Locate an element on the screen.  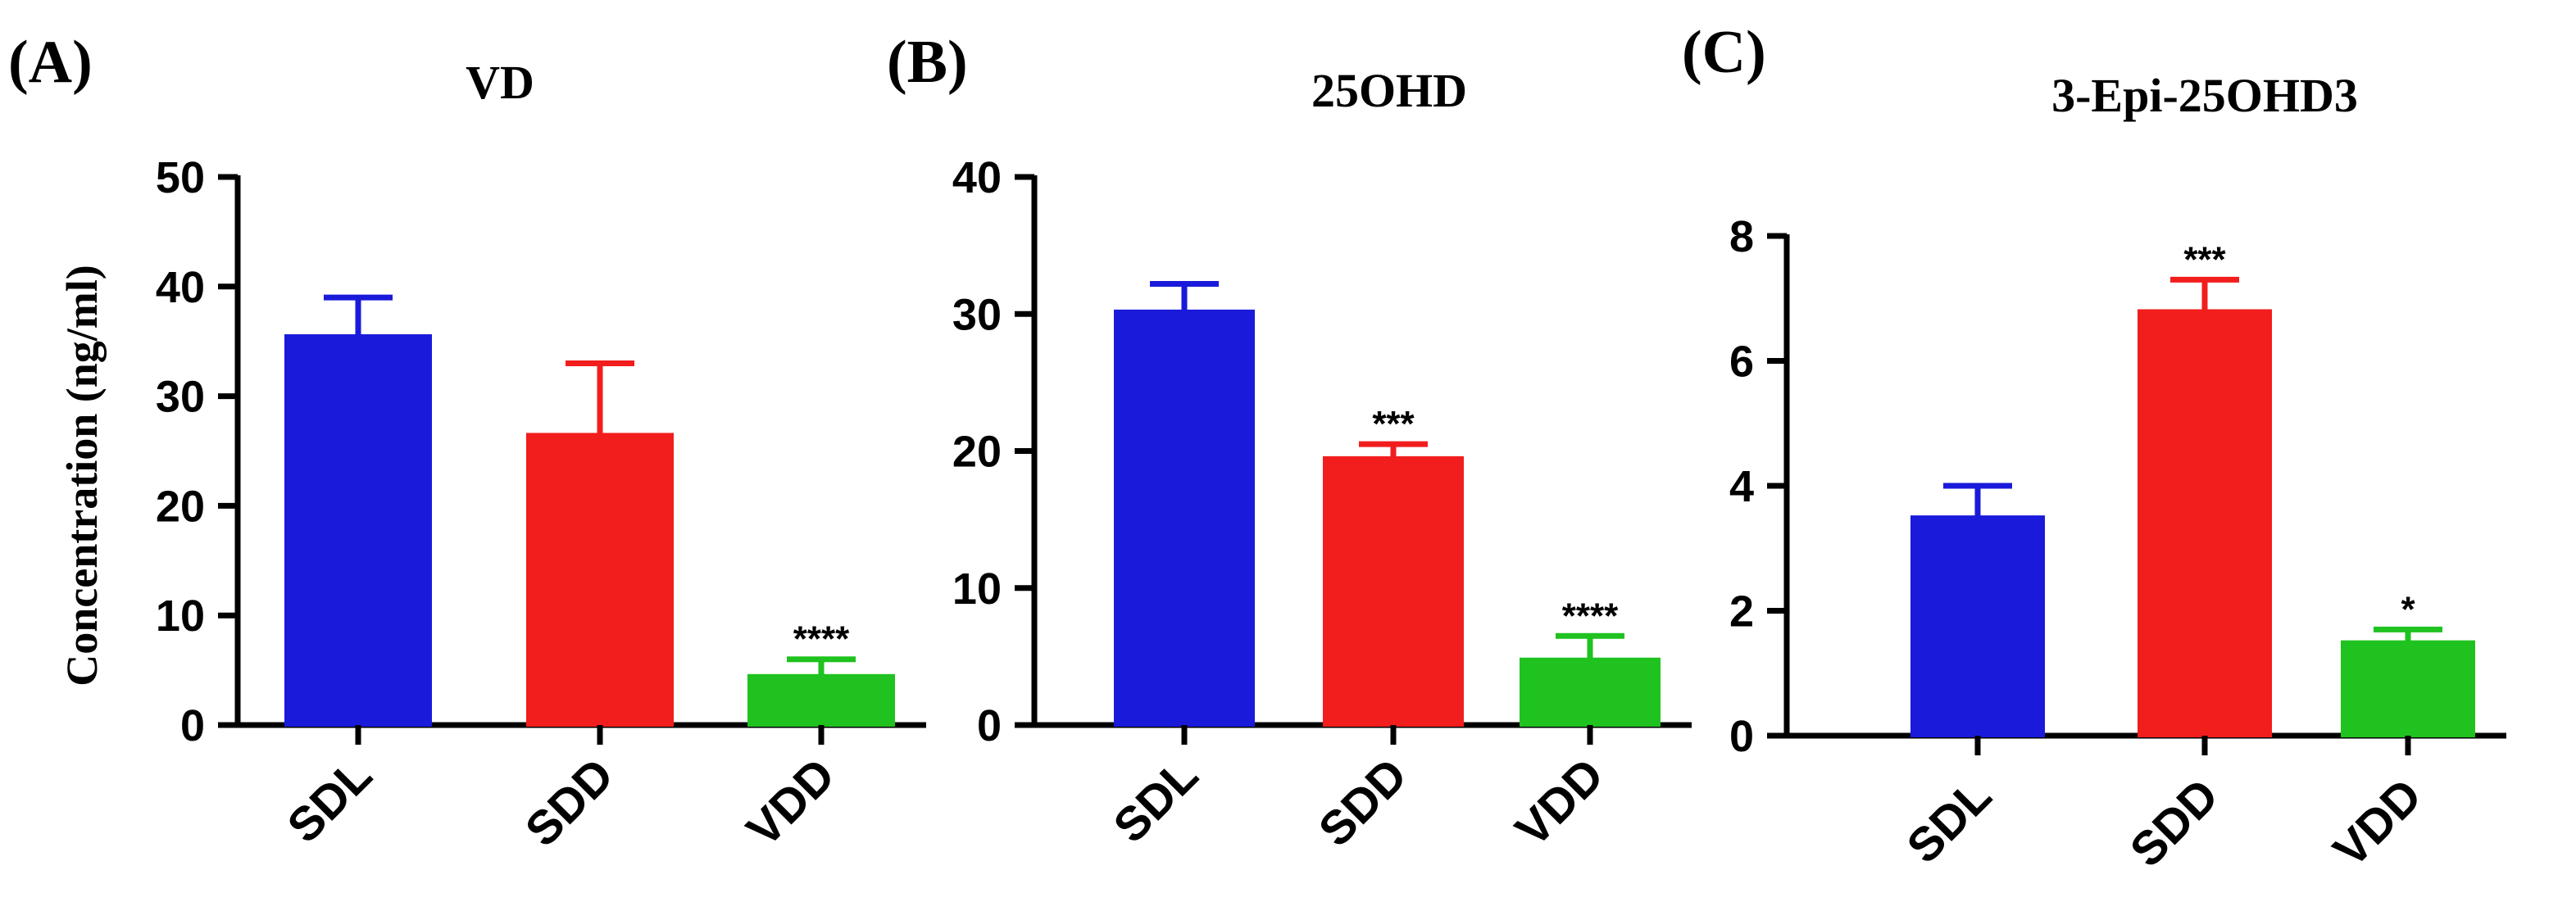
chart-title: 25OHD is located at coordinates (1389, 90).